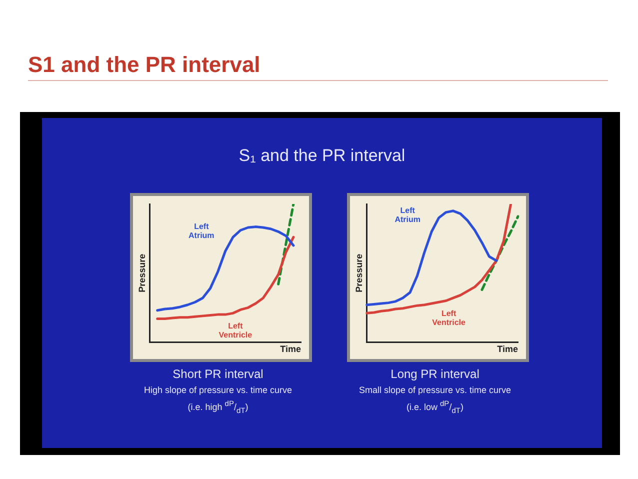 Image resolution: width=638 pixels, height=479 pixels. I want to click on chart-subtitle: S₁ and the PR interval, so click(322, 156).